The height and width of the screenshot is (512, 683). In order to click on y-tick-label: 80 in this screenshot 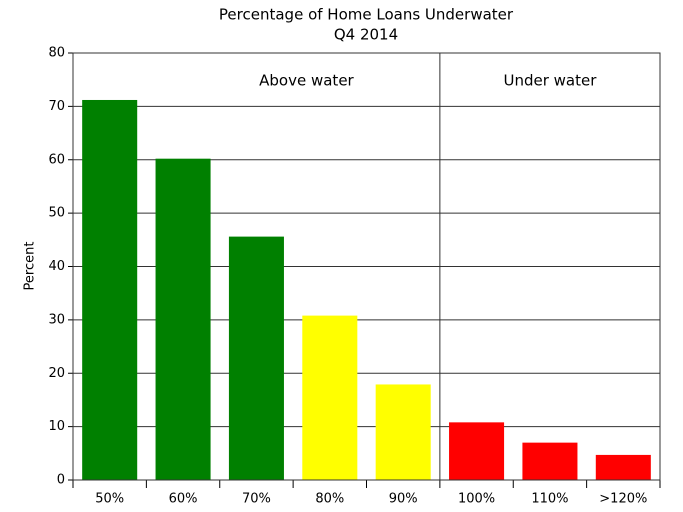, I will do `click(56, 53)`.